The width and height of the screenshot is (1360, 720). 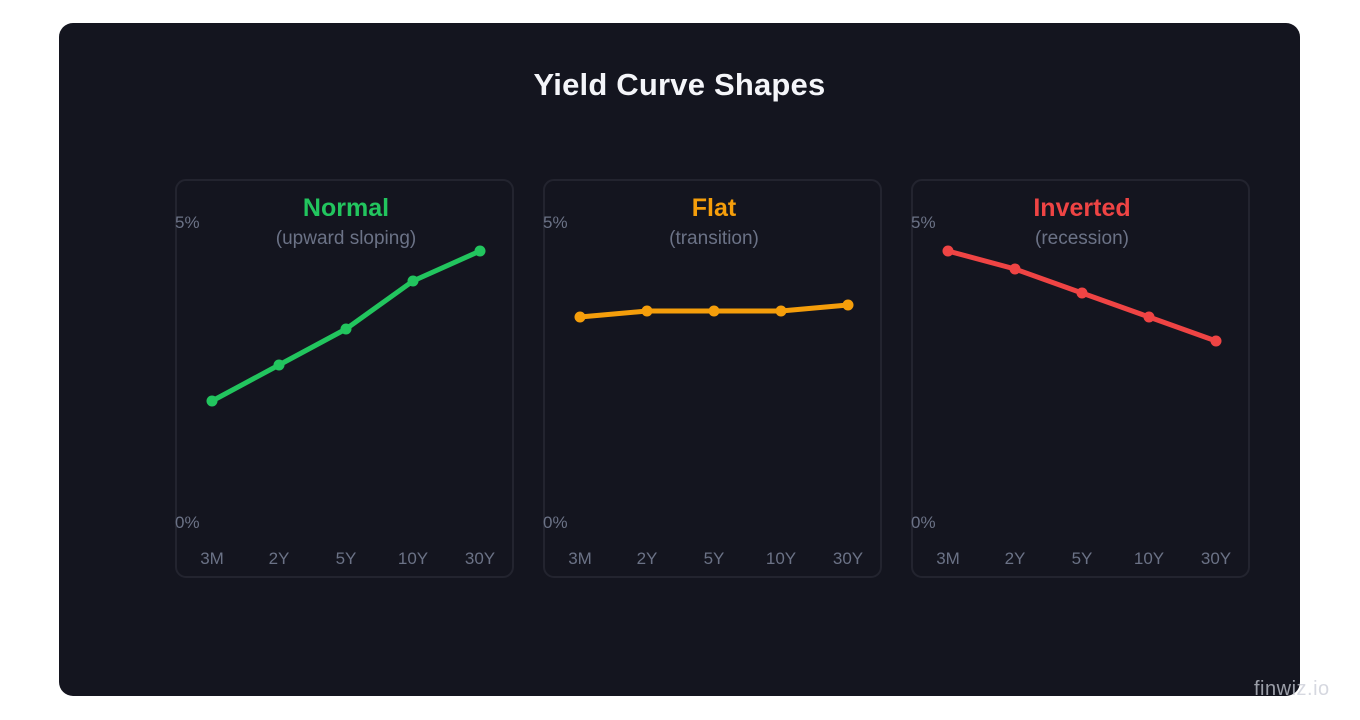 What do you see at coordinates (344, 378) in the screenshot?
I see `panel-normal` at bounding box center [344, 378].